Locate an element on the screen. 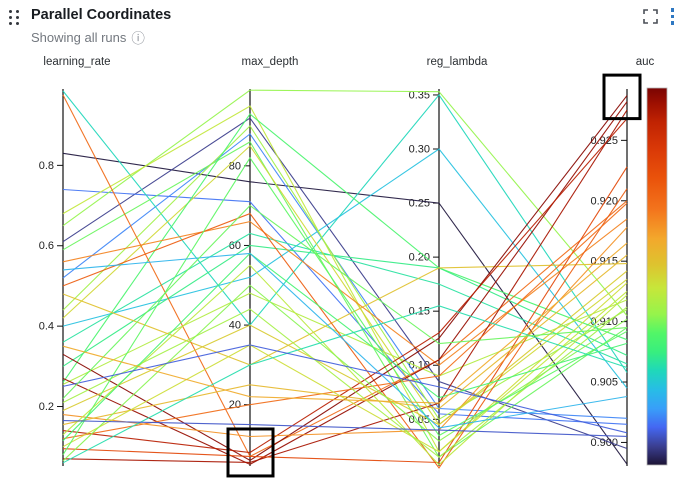 This screenshot has width=686, height=484. annotation-box-auc is located at coordinates (622, 97).